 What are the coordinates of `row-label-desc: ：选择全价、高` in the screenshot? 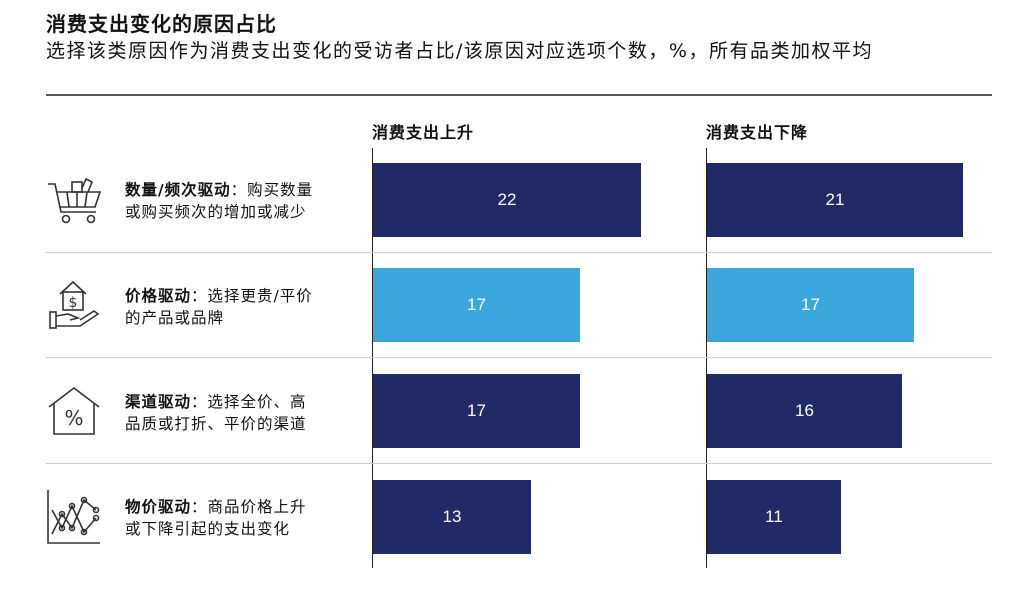 It's located at (249, 402).